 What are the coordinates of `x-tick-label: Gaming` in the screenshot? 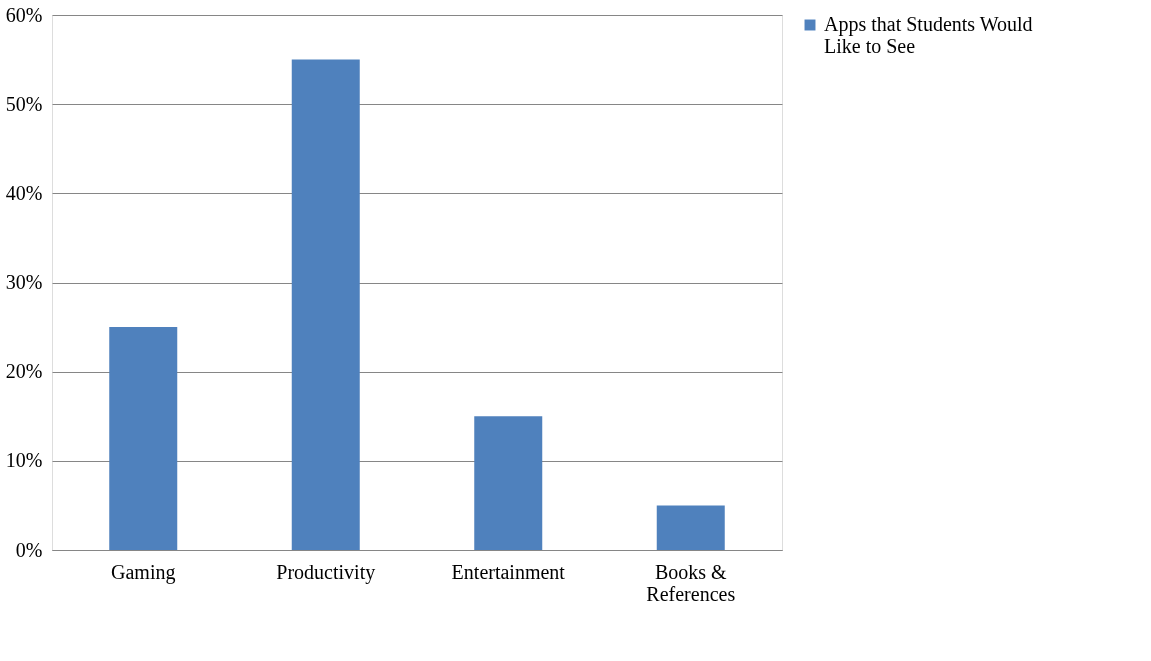 It's located at (143, 572).